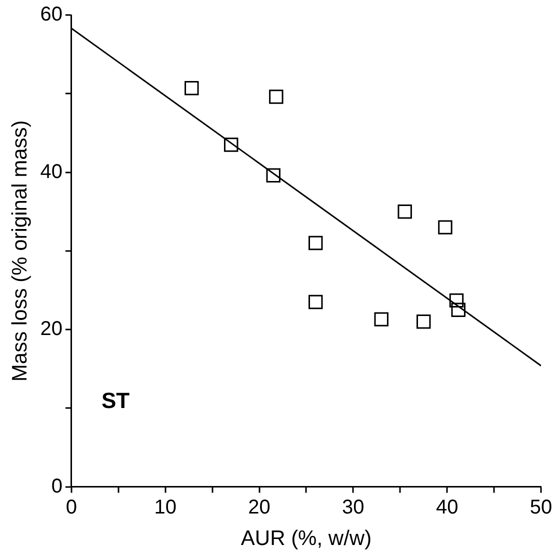  What do you see at coordinates (72, 507) in the screenshot?
I see `x-tick-label: 0` at bounding box center [72, 507].